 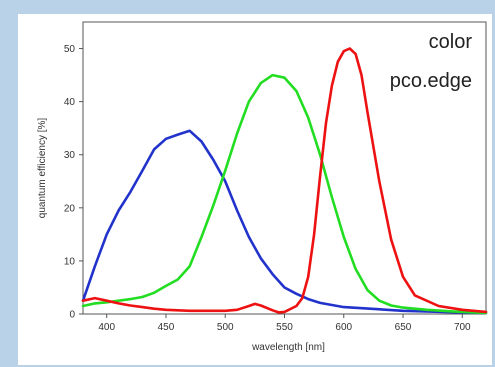 What do you see at coordinates (431, 81) in the screenshot?
I see `annotation-camera: pco.edge` at bounding box center [431, 81].